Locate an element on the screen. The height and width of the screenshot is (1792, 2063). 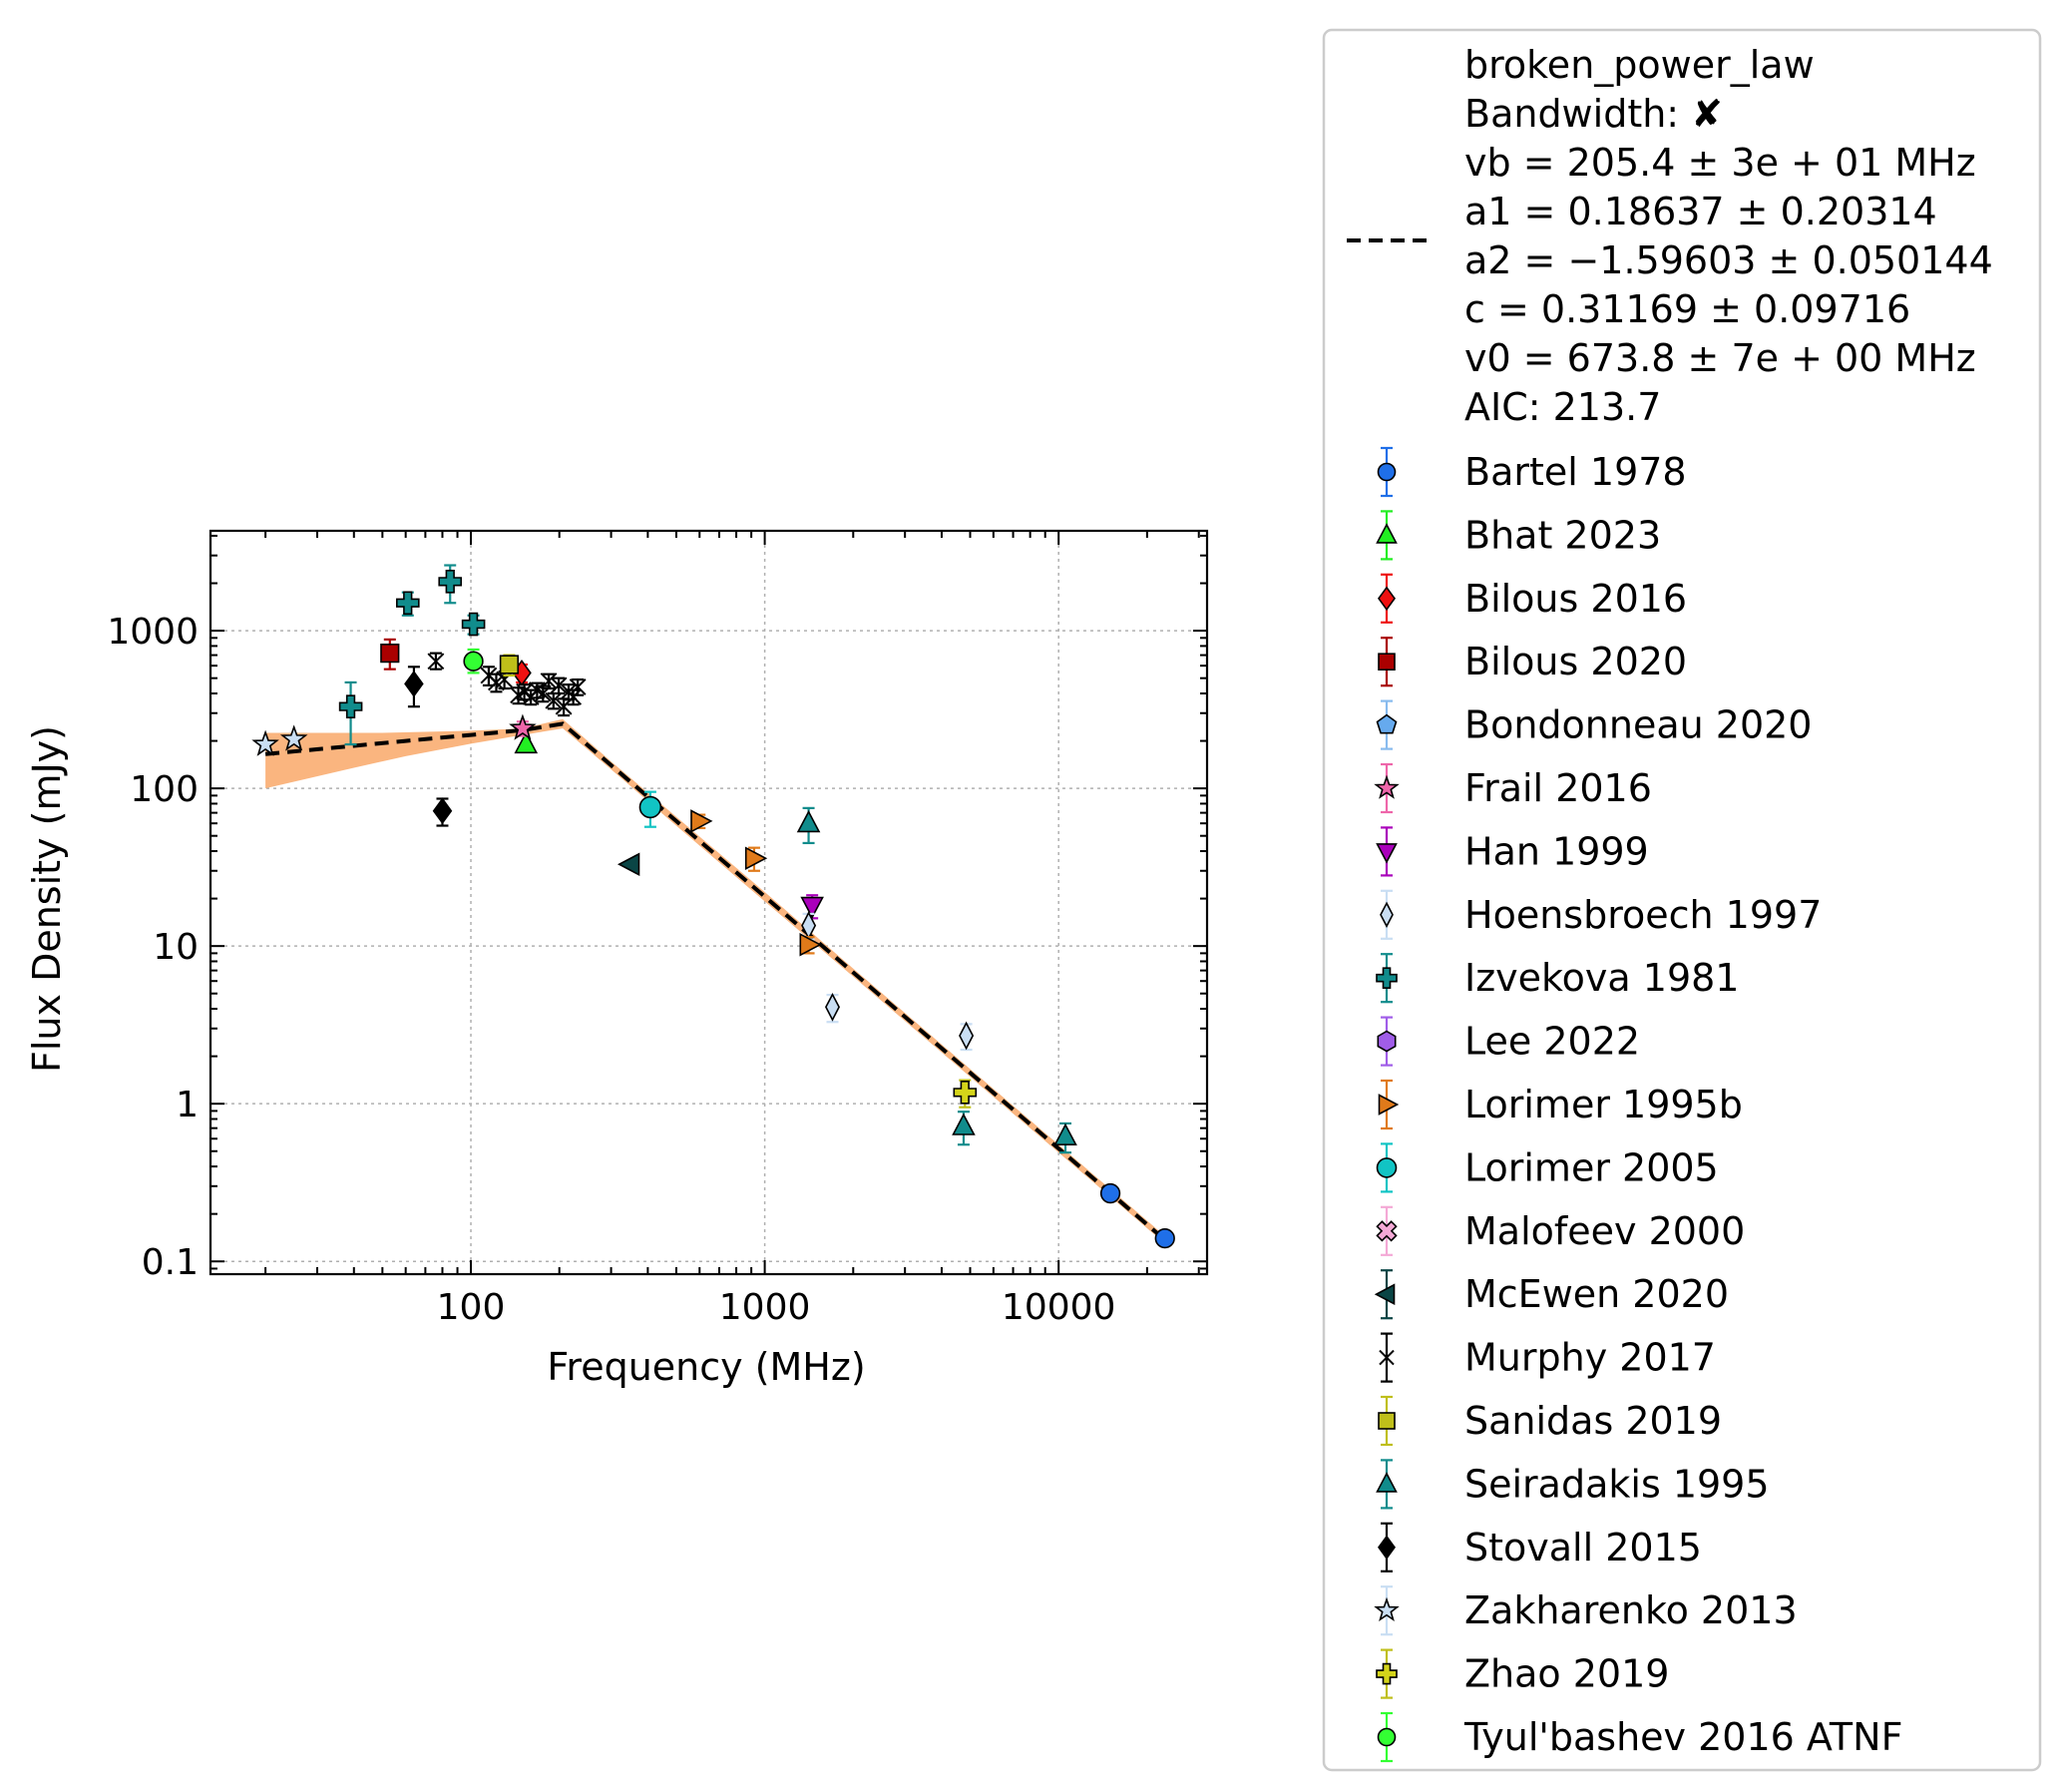
fit-line-layer is located at coordinates (715, 981).